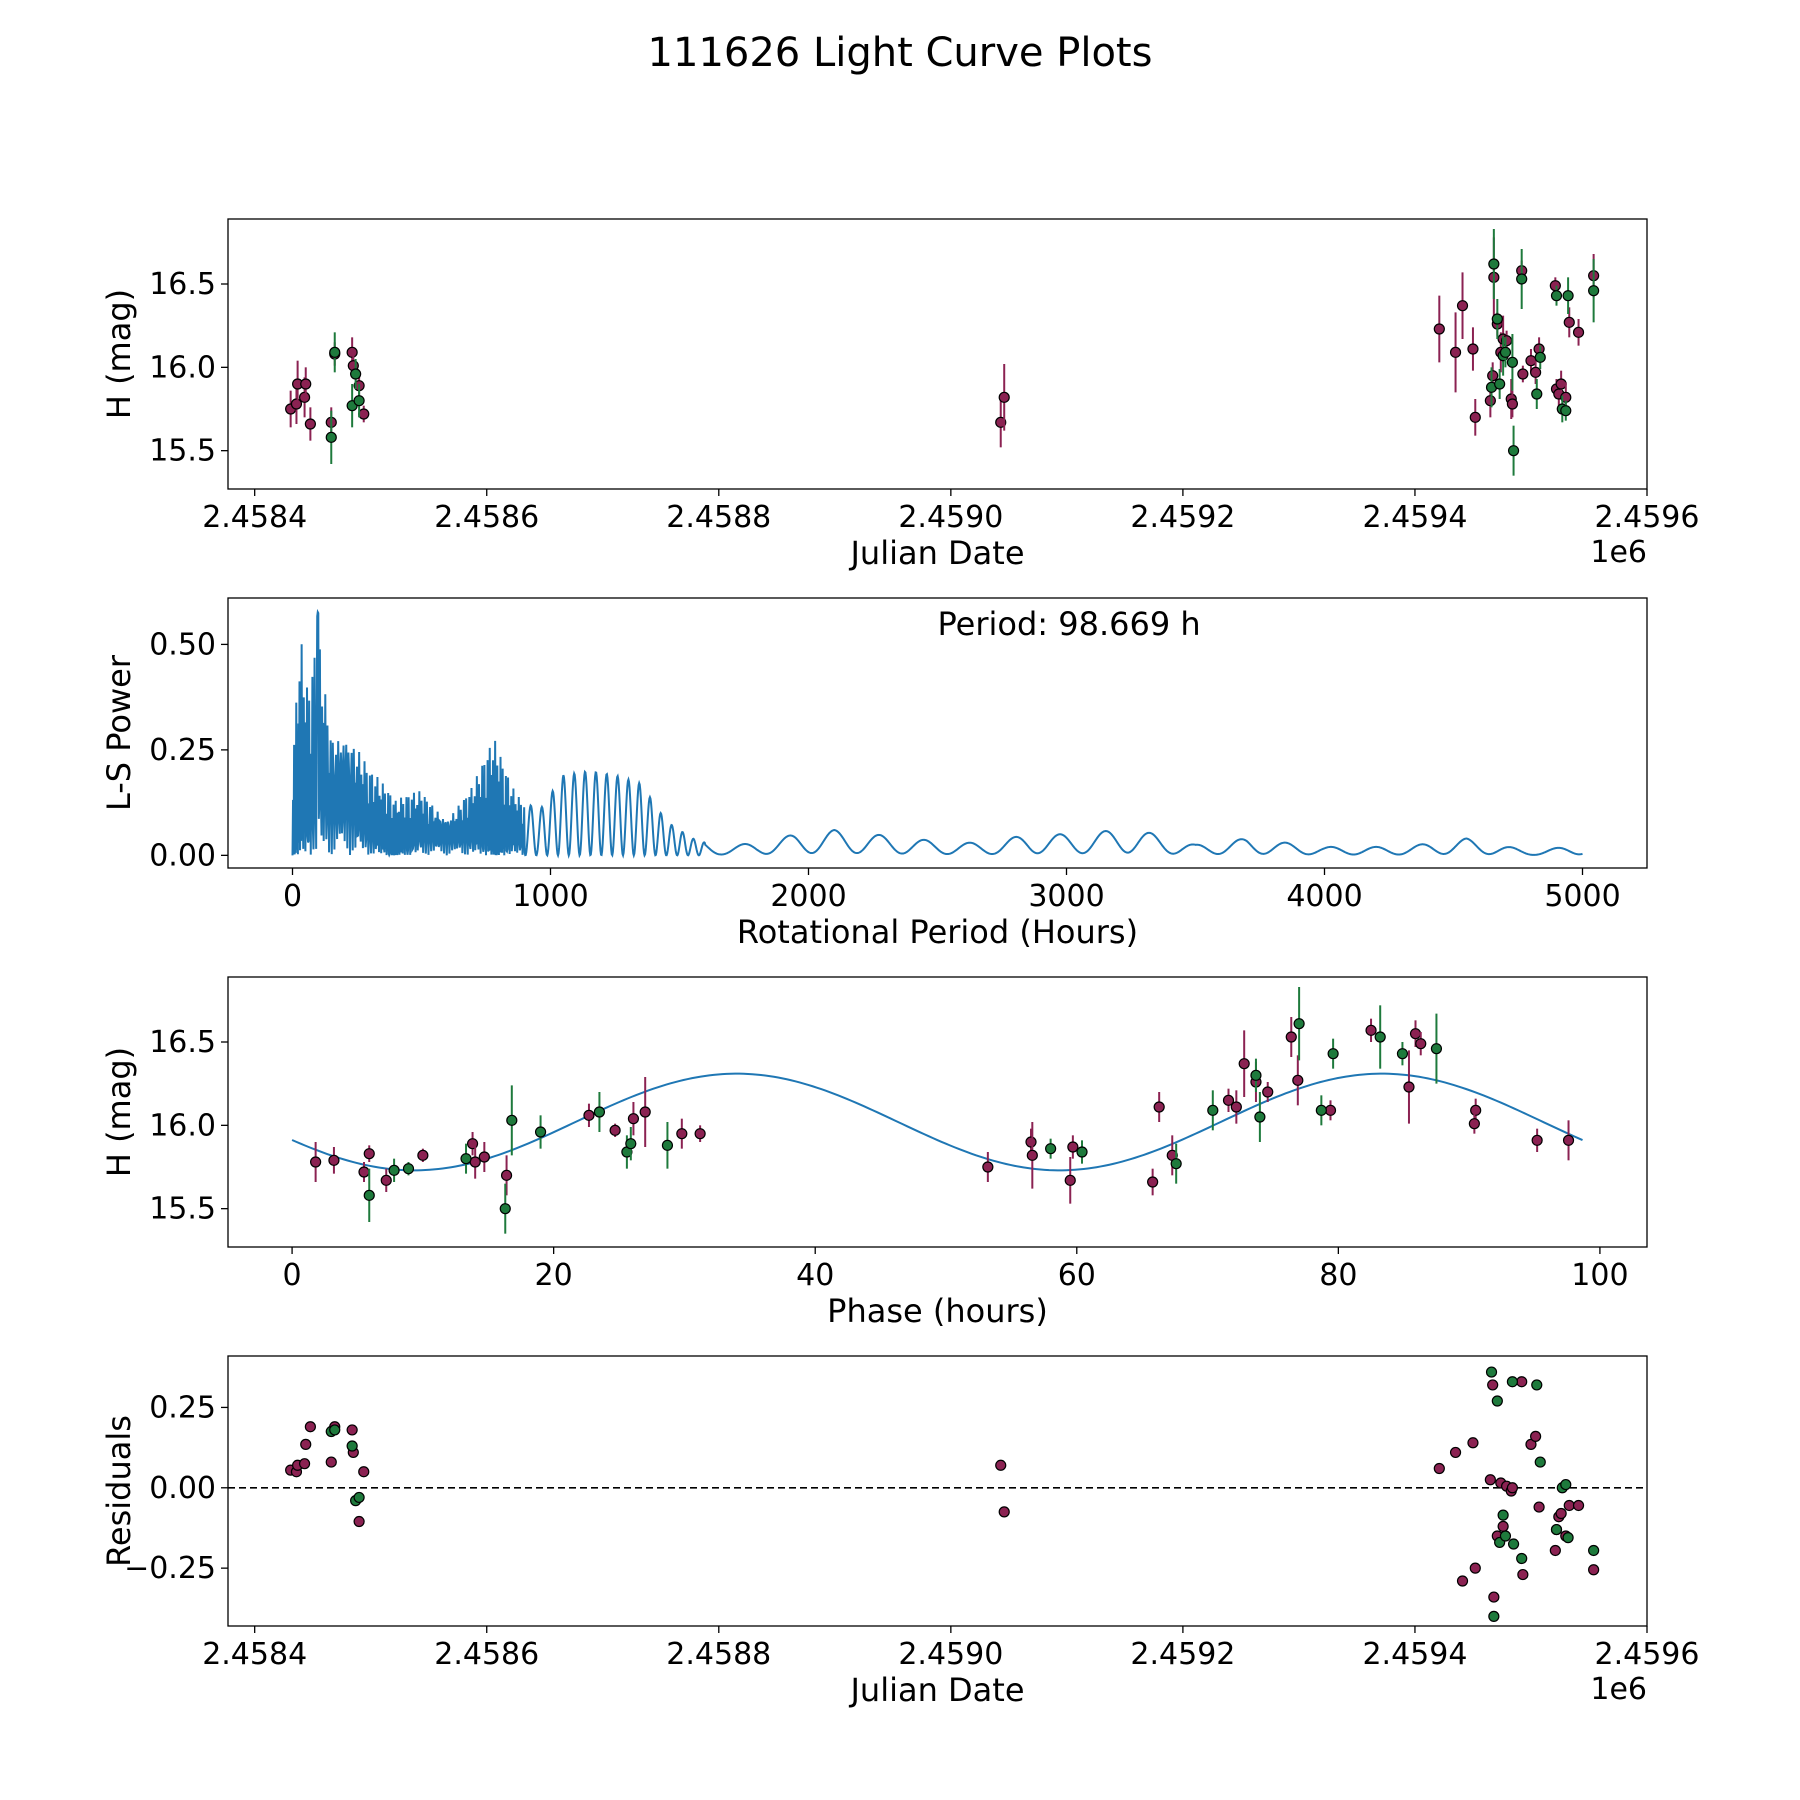 The height and width of the screenshot is (1800, 1800). Describe the element at coordinates (950, 517) in the screenshot. I see `x-tick-label: 2.4590` at that location.